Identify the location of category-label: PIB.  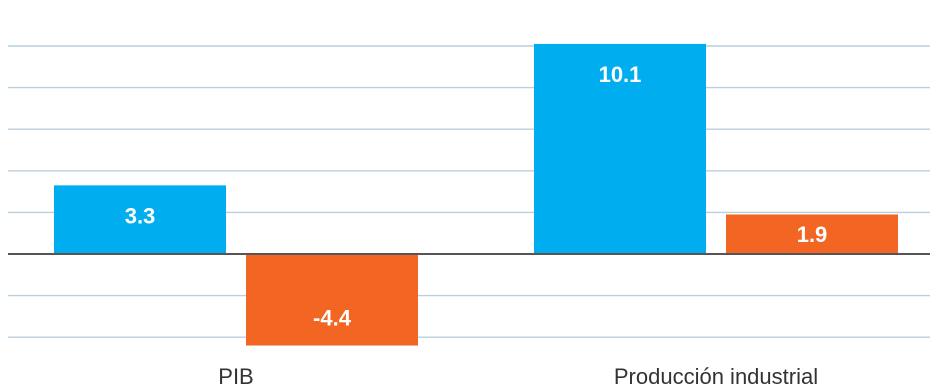
(235, 376).